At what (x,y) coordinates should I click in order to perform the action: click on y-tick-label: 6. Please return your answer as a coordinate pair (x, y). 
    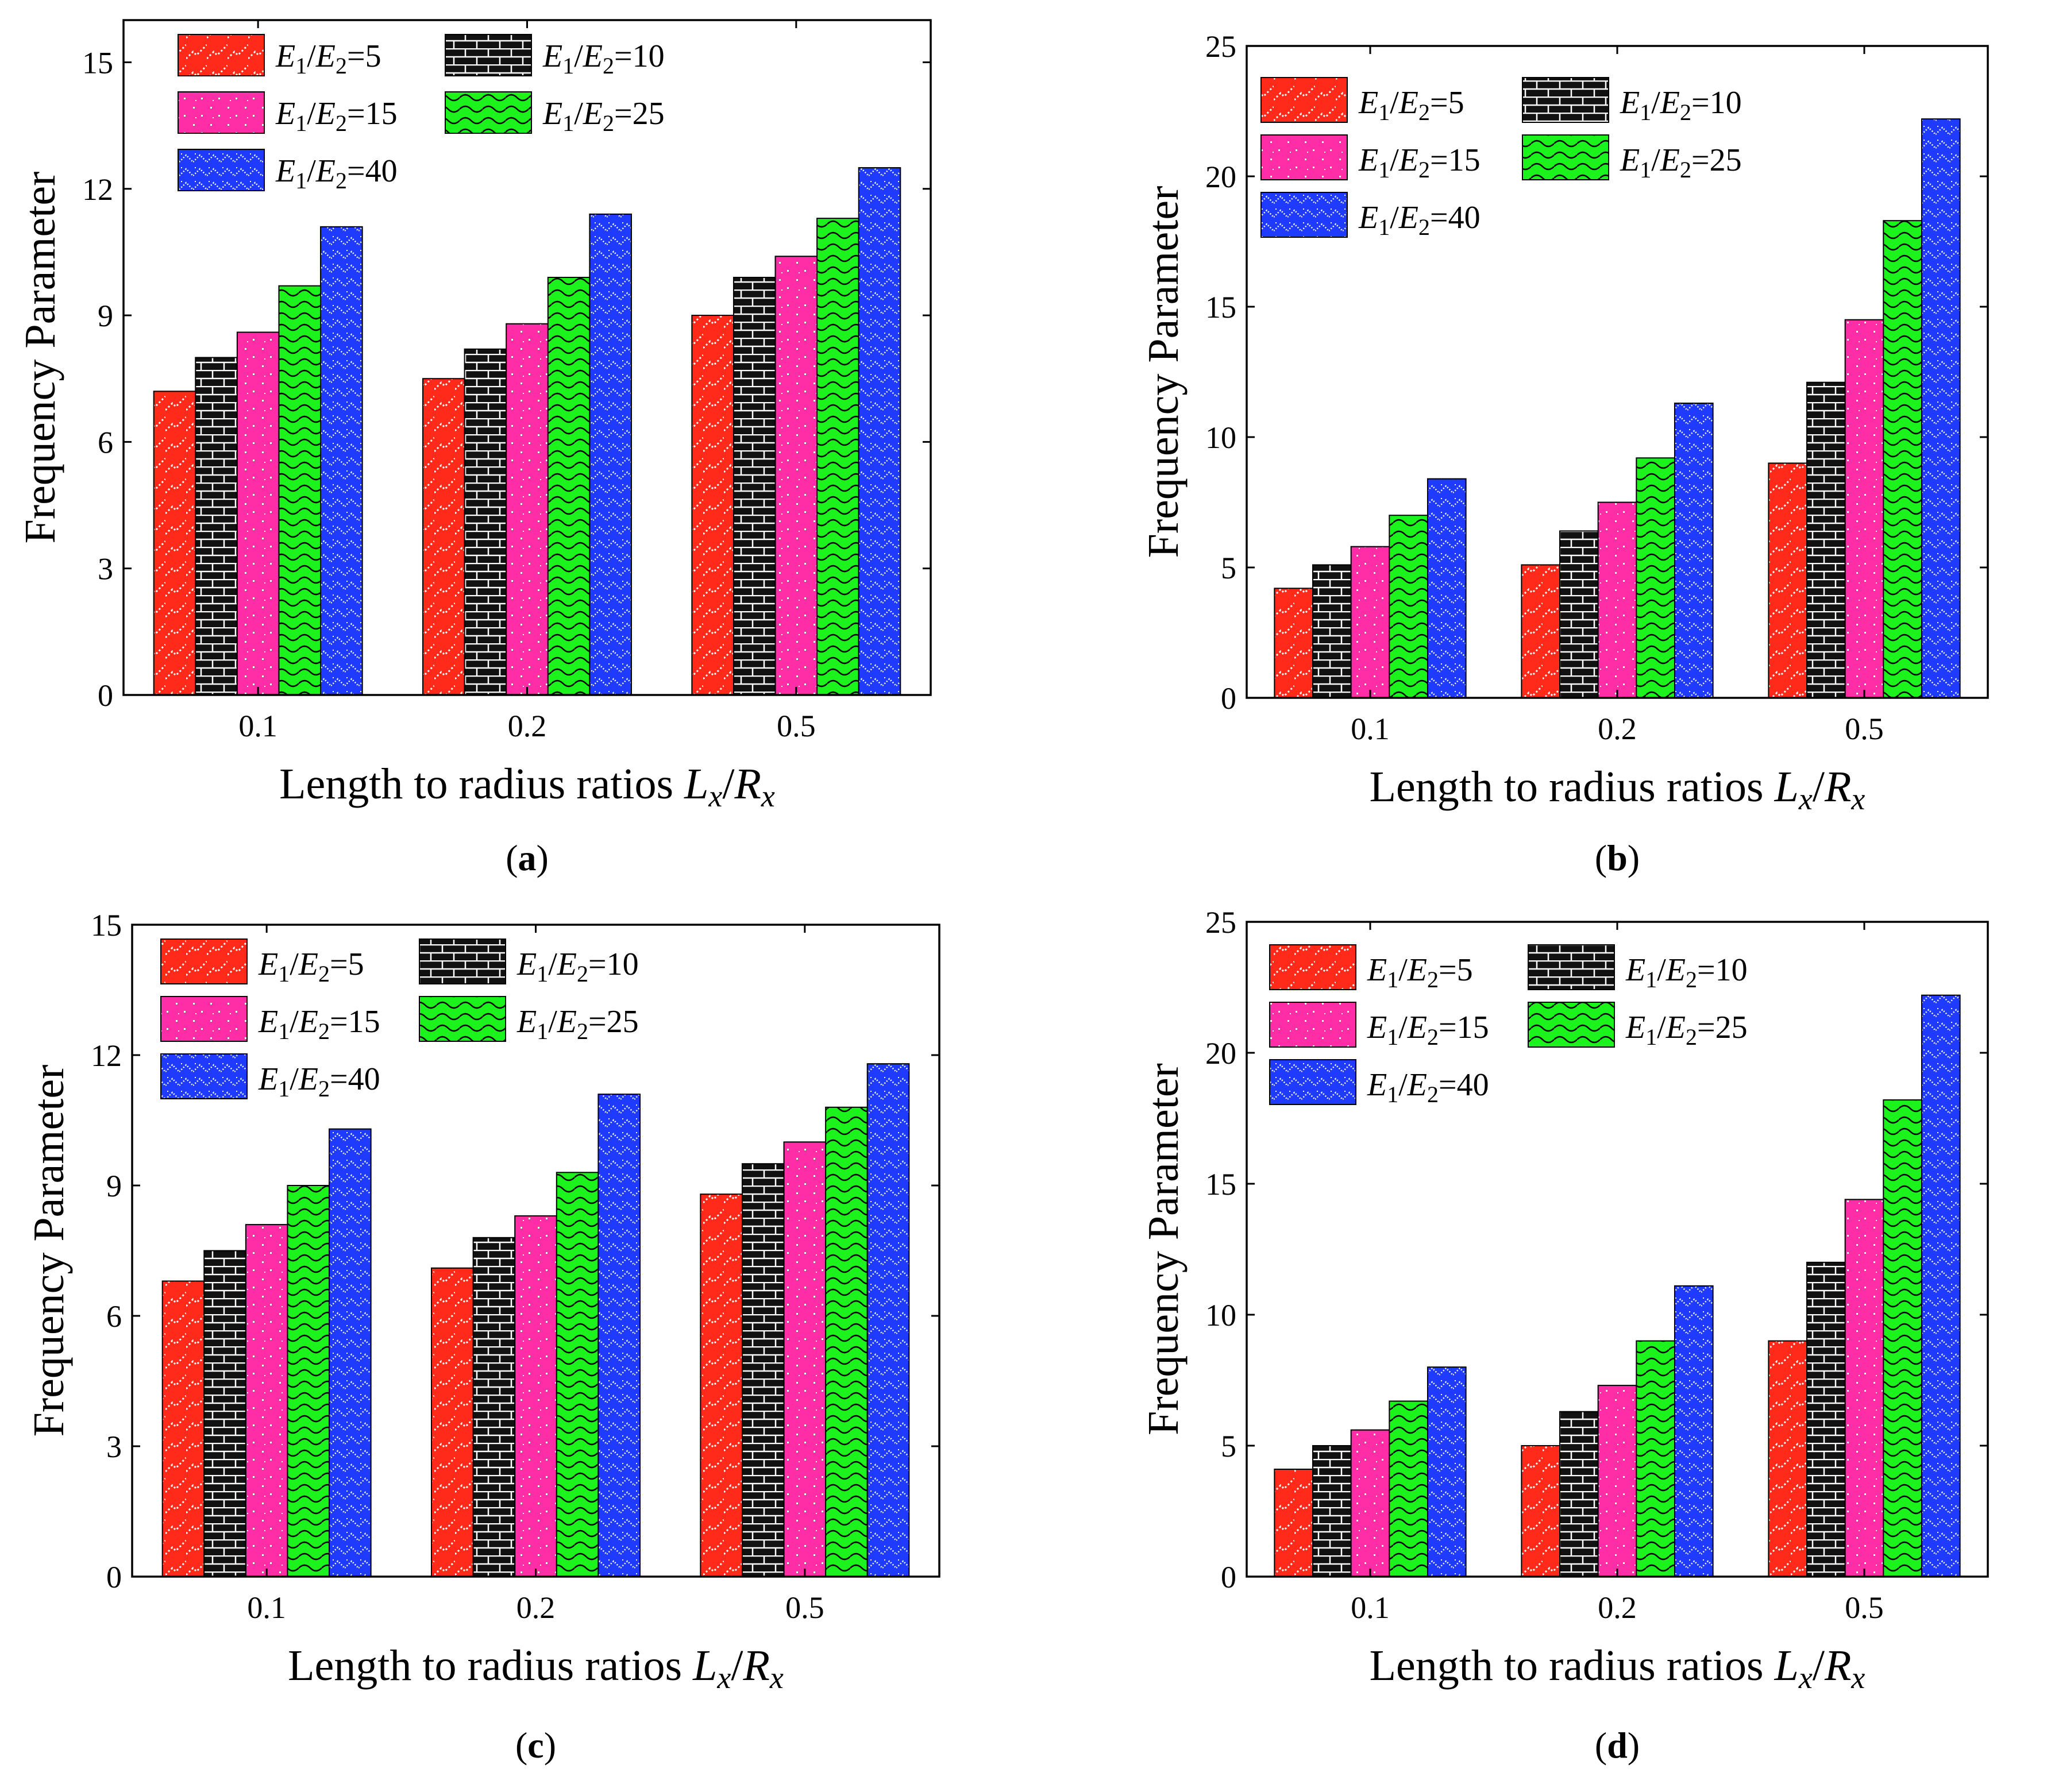
    Looking at the image, I should click on (105, 442).